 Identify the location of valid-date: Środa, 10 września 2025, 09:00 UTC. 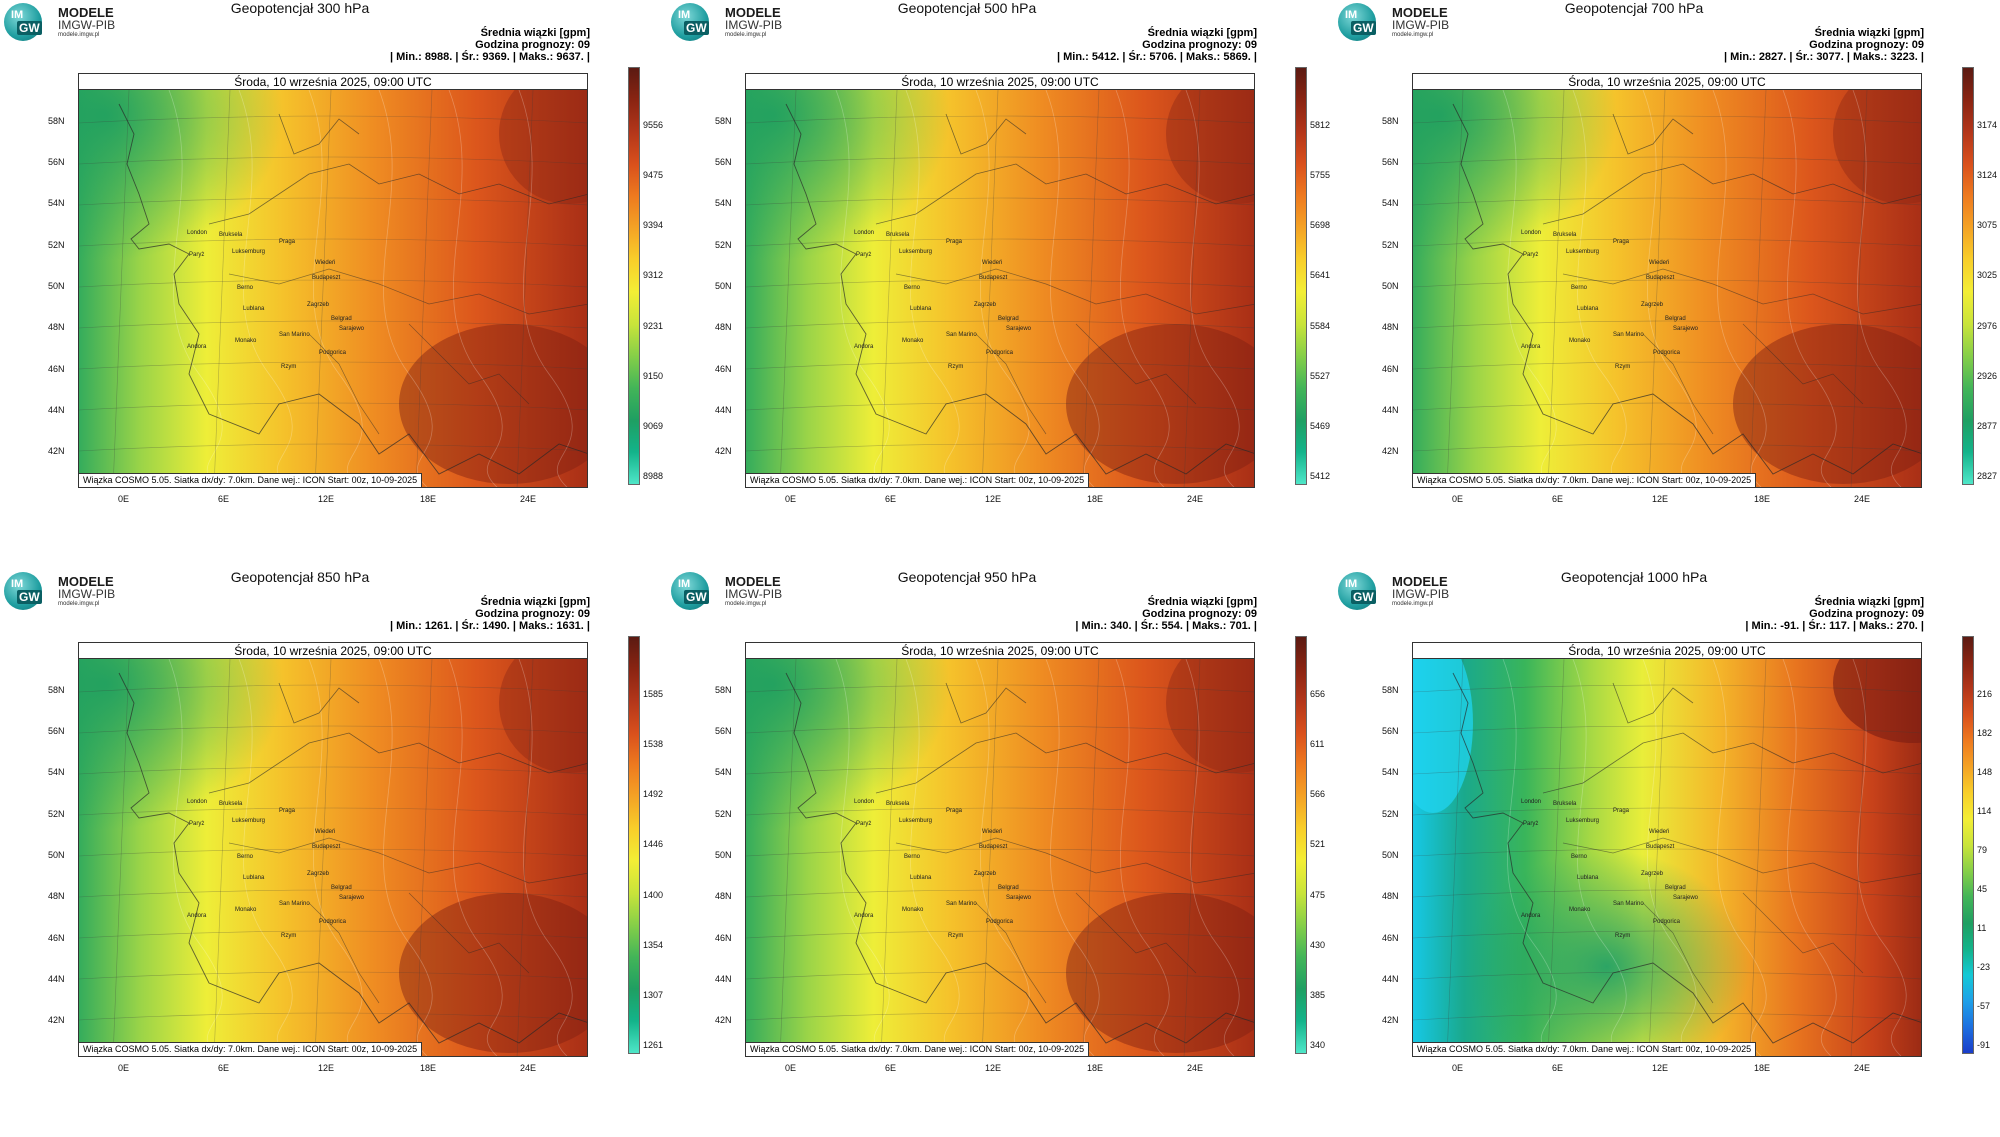
(1667, 82).